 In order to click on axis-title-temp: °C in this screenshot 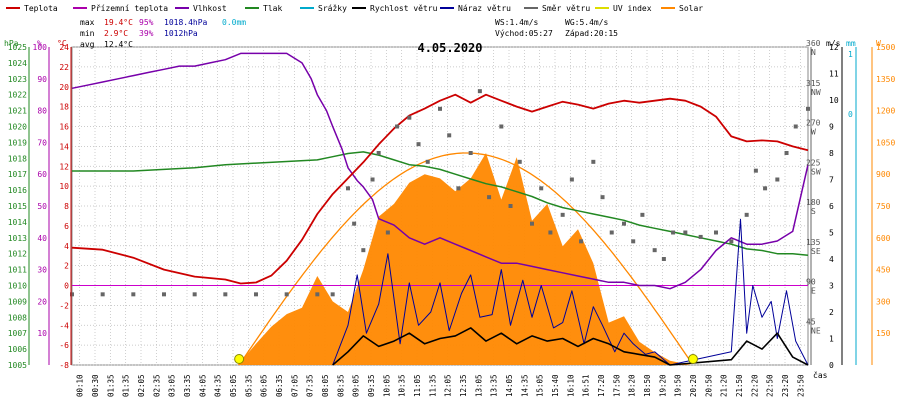, I will do `click(62, 43)`.